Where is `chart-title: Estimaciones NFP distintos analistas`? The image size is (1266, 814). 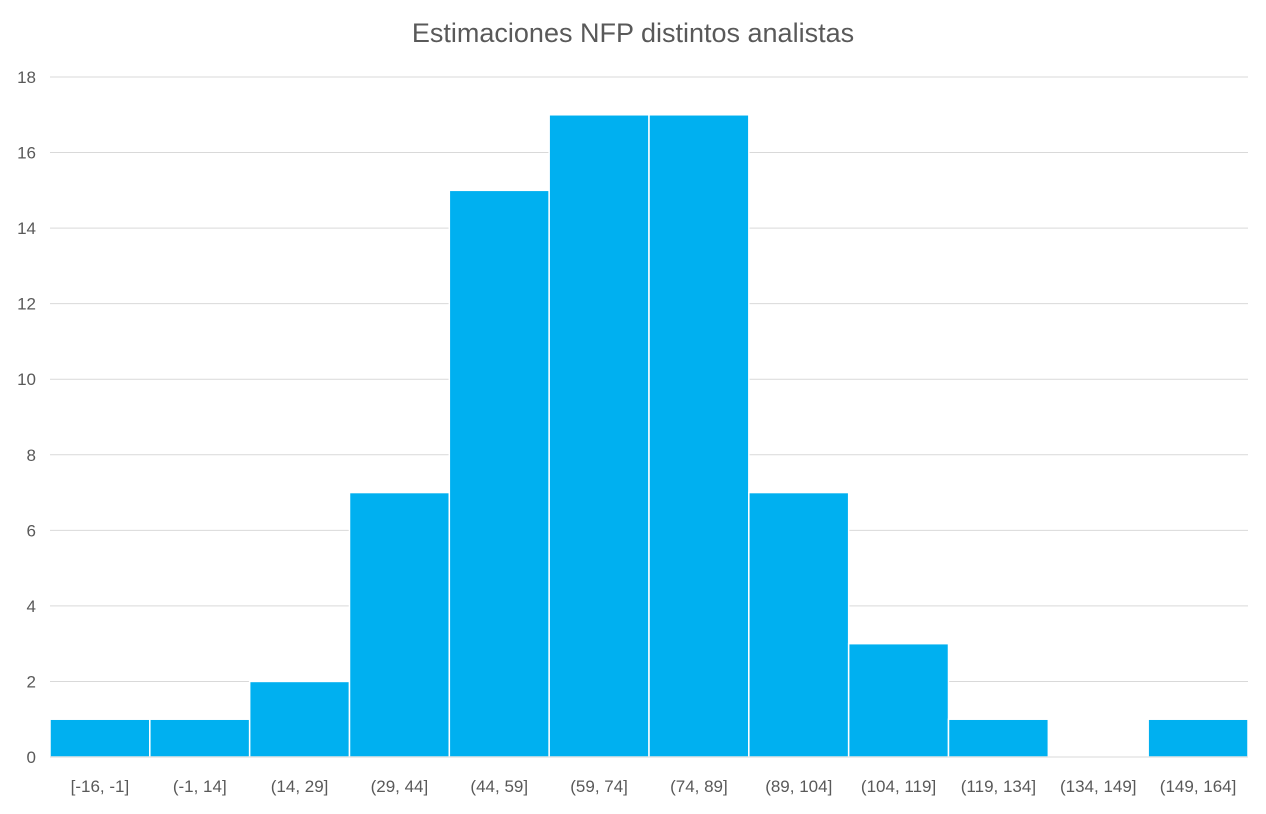 chart-title: Estimaciones NFP distintos analistas is located at coordinates (633, 33).